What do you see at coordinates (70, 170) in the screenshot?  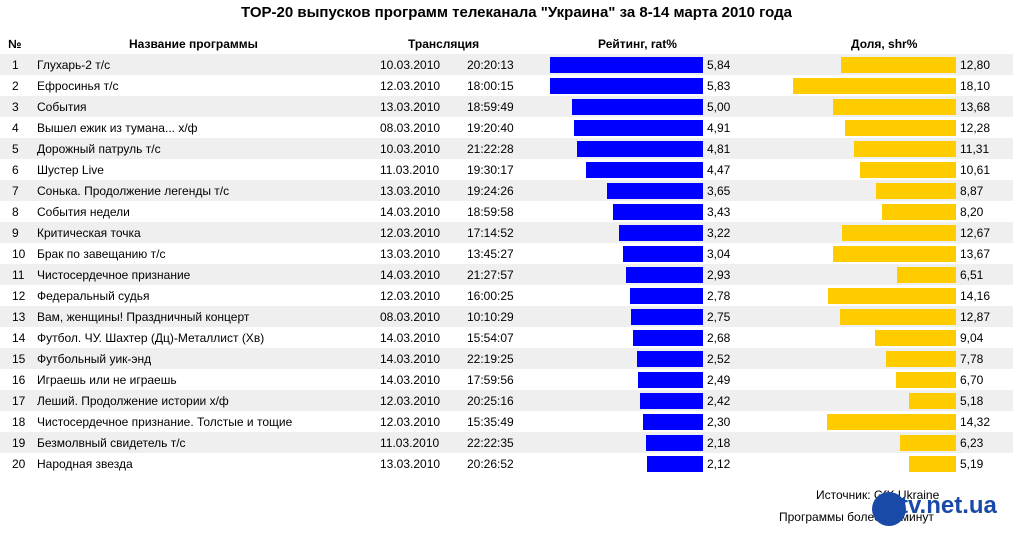 I see `program-name: Шустер Live` at bounding box center [70, 170].